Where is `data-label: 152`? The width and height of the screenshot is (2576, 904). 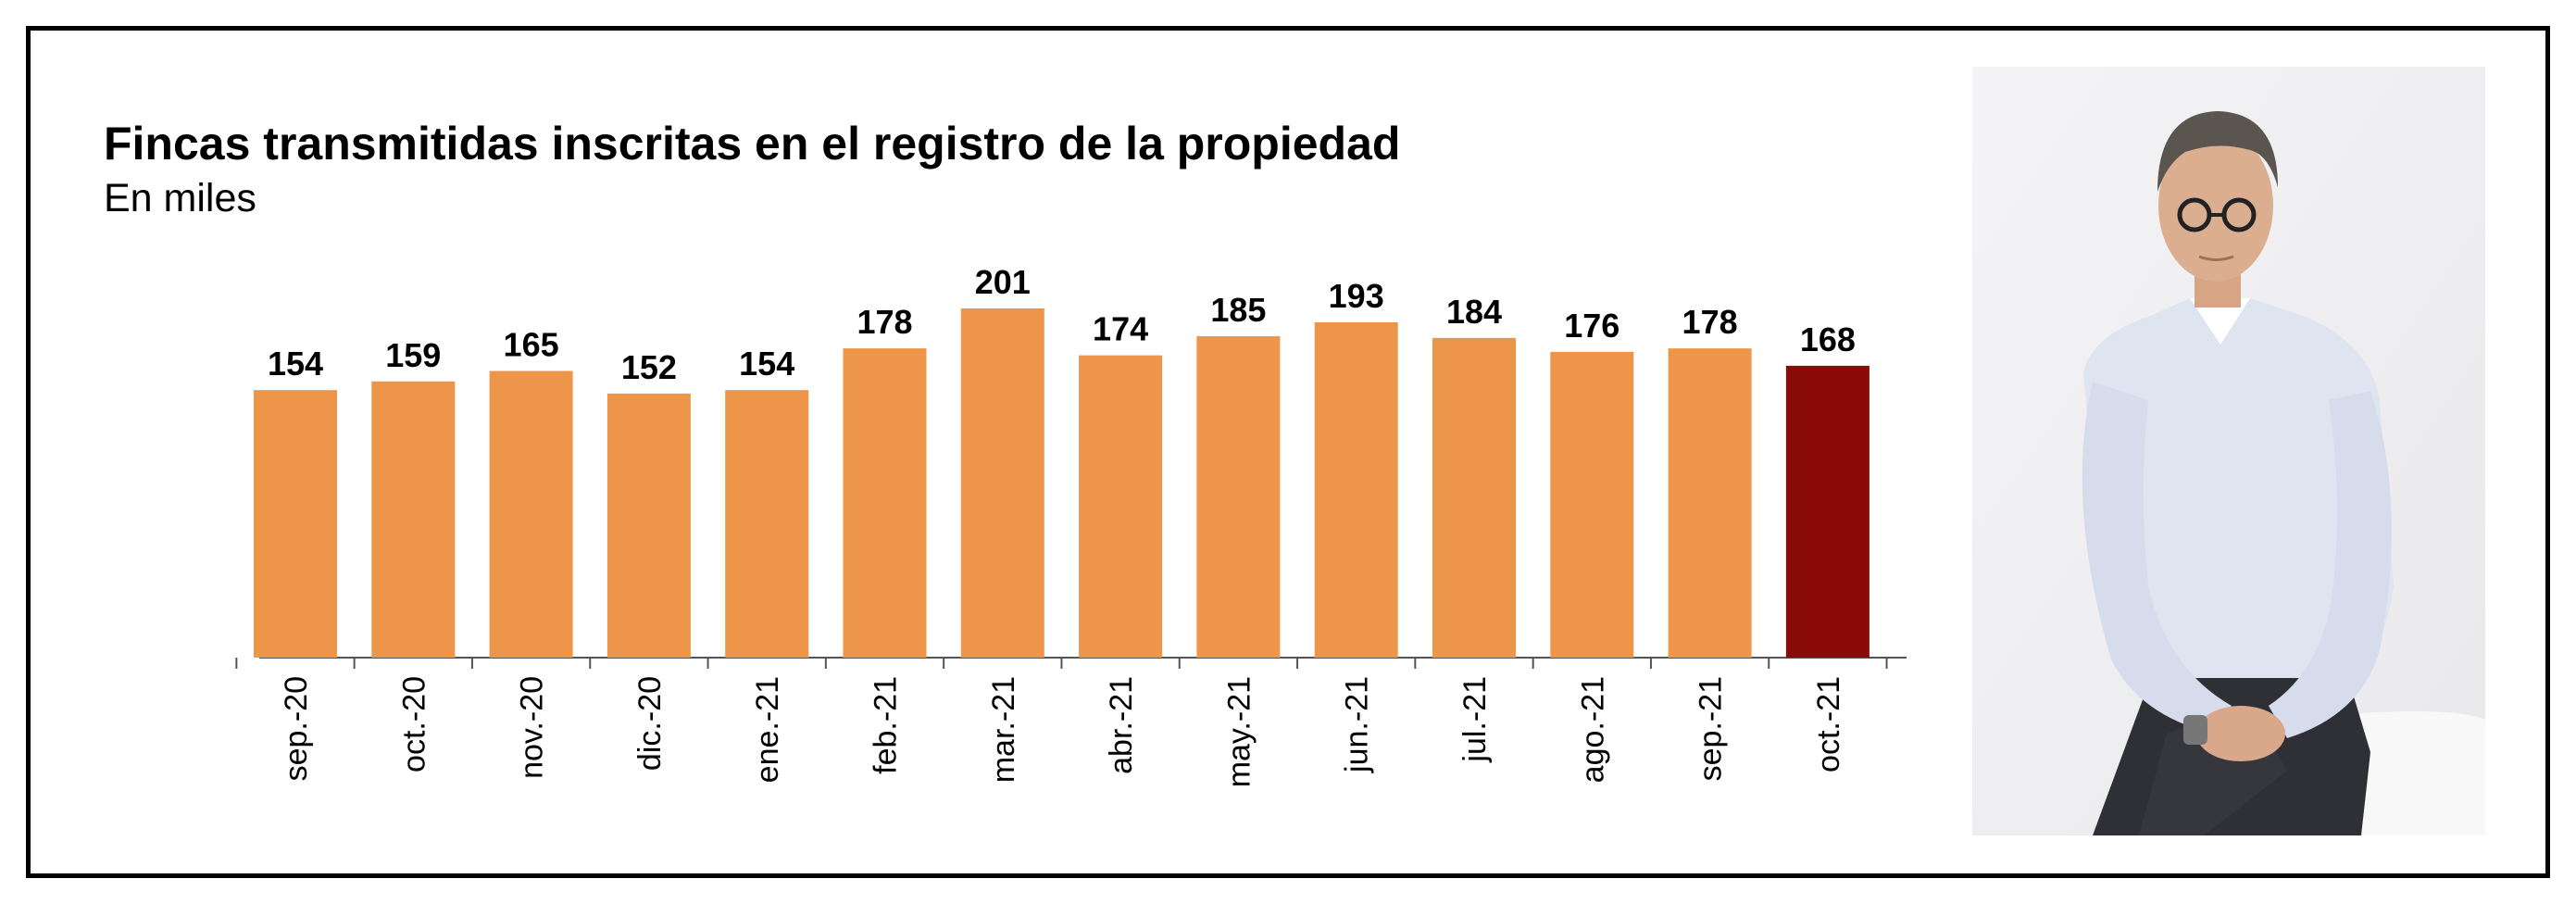 data-label: 152 is located at coordinates (649, 367).